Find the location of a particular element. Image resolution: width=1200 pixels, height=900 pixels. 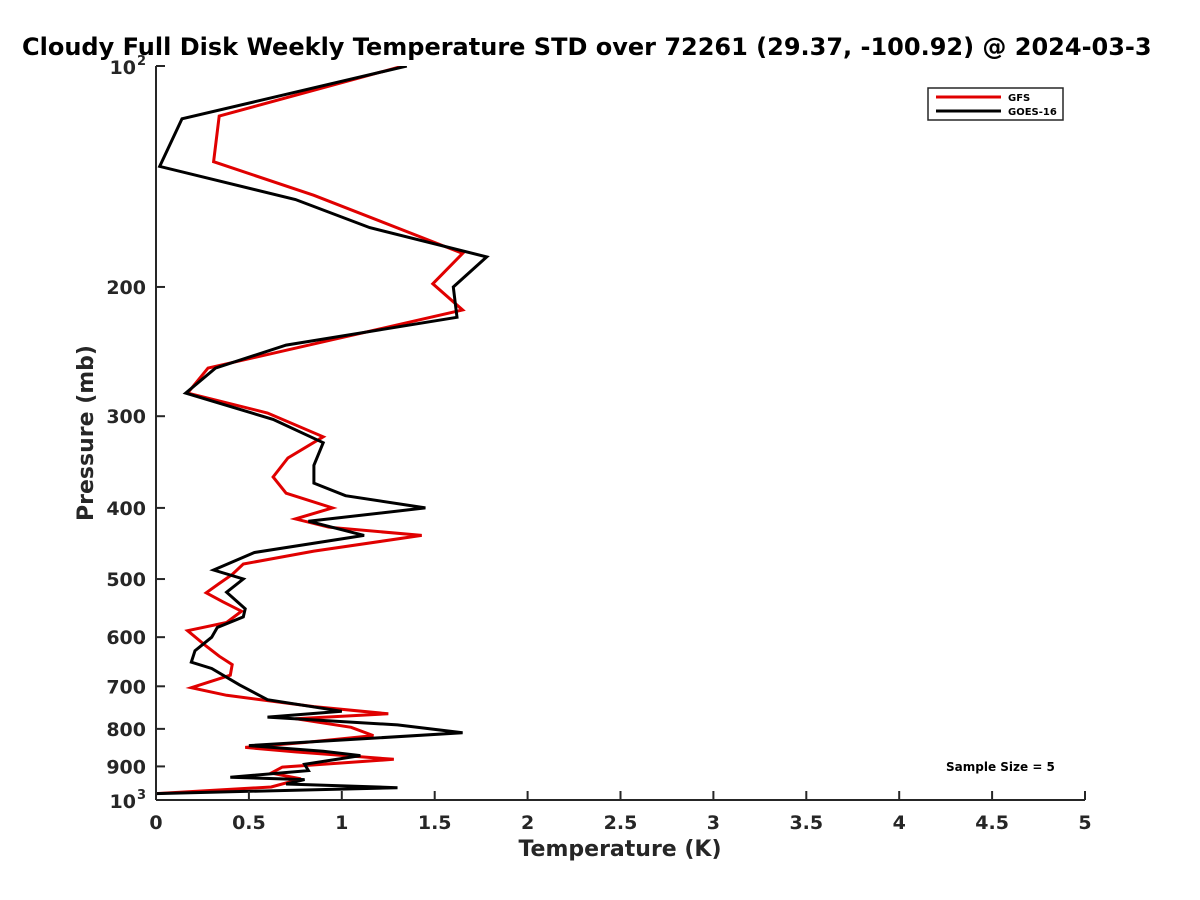

x-axis-label: Temperature (K) is located at coordinates (619, 849).